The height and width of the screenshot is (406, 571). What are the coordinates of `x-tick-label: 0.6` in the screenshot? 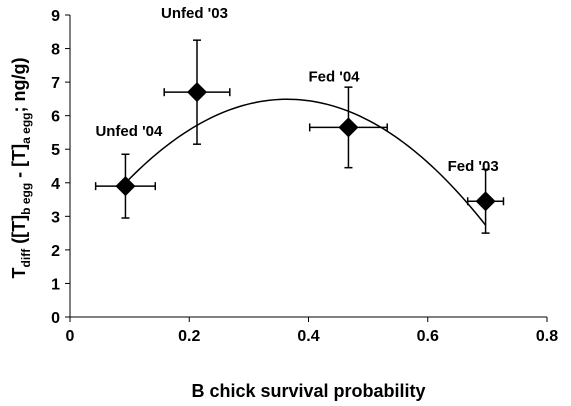 It's located at (428, 336).